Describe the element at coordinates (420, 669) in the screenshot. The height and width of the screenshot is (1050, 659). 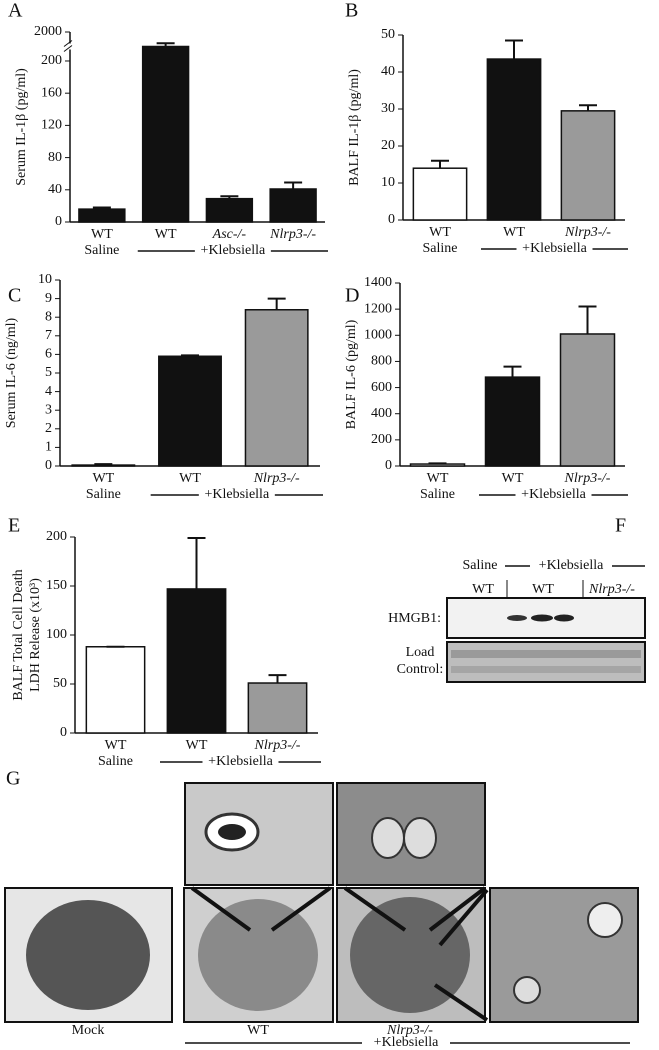
I see `row-label: Control:` at that location.